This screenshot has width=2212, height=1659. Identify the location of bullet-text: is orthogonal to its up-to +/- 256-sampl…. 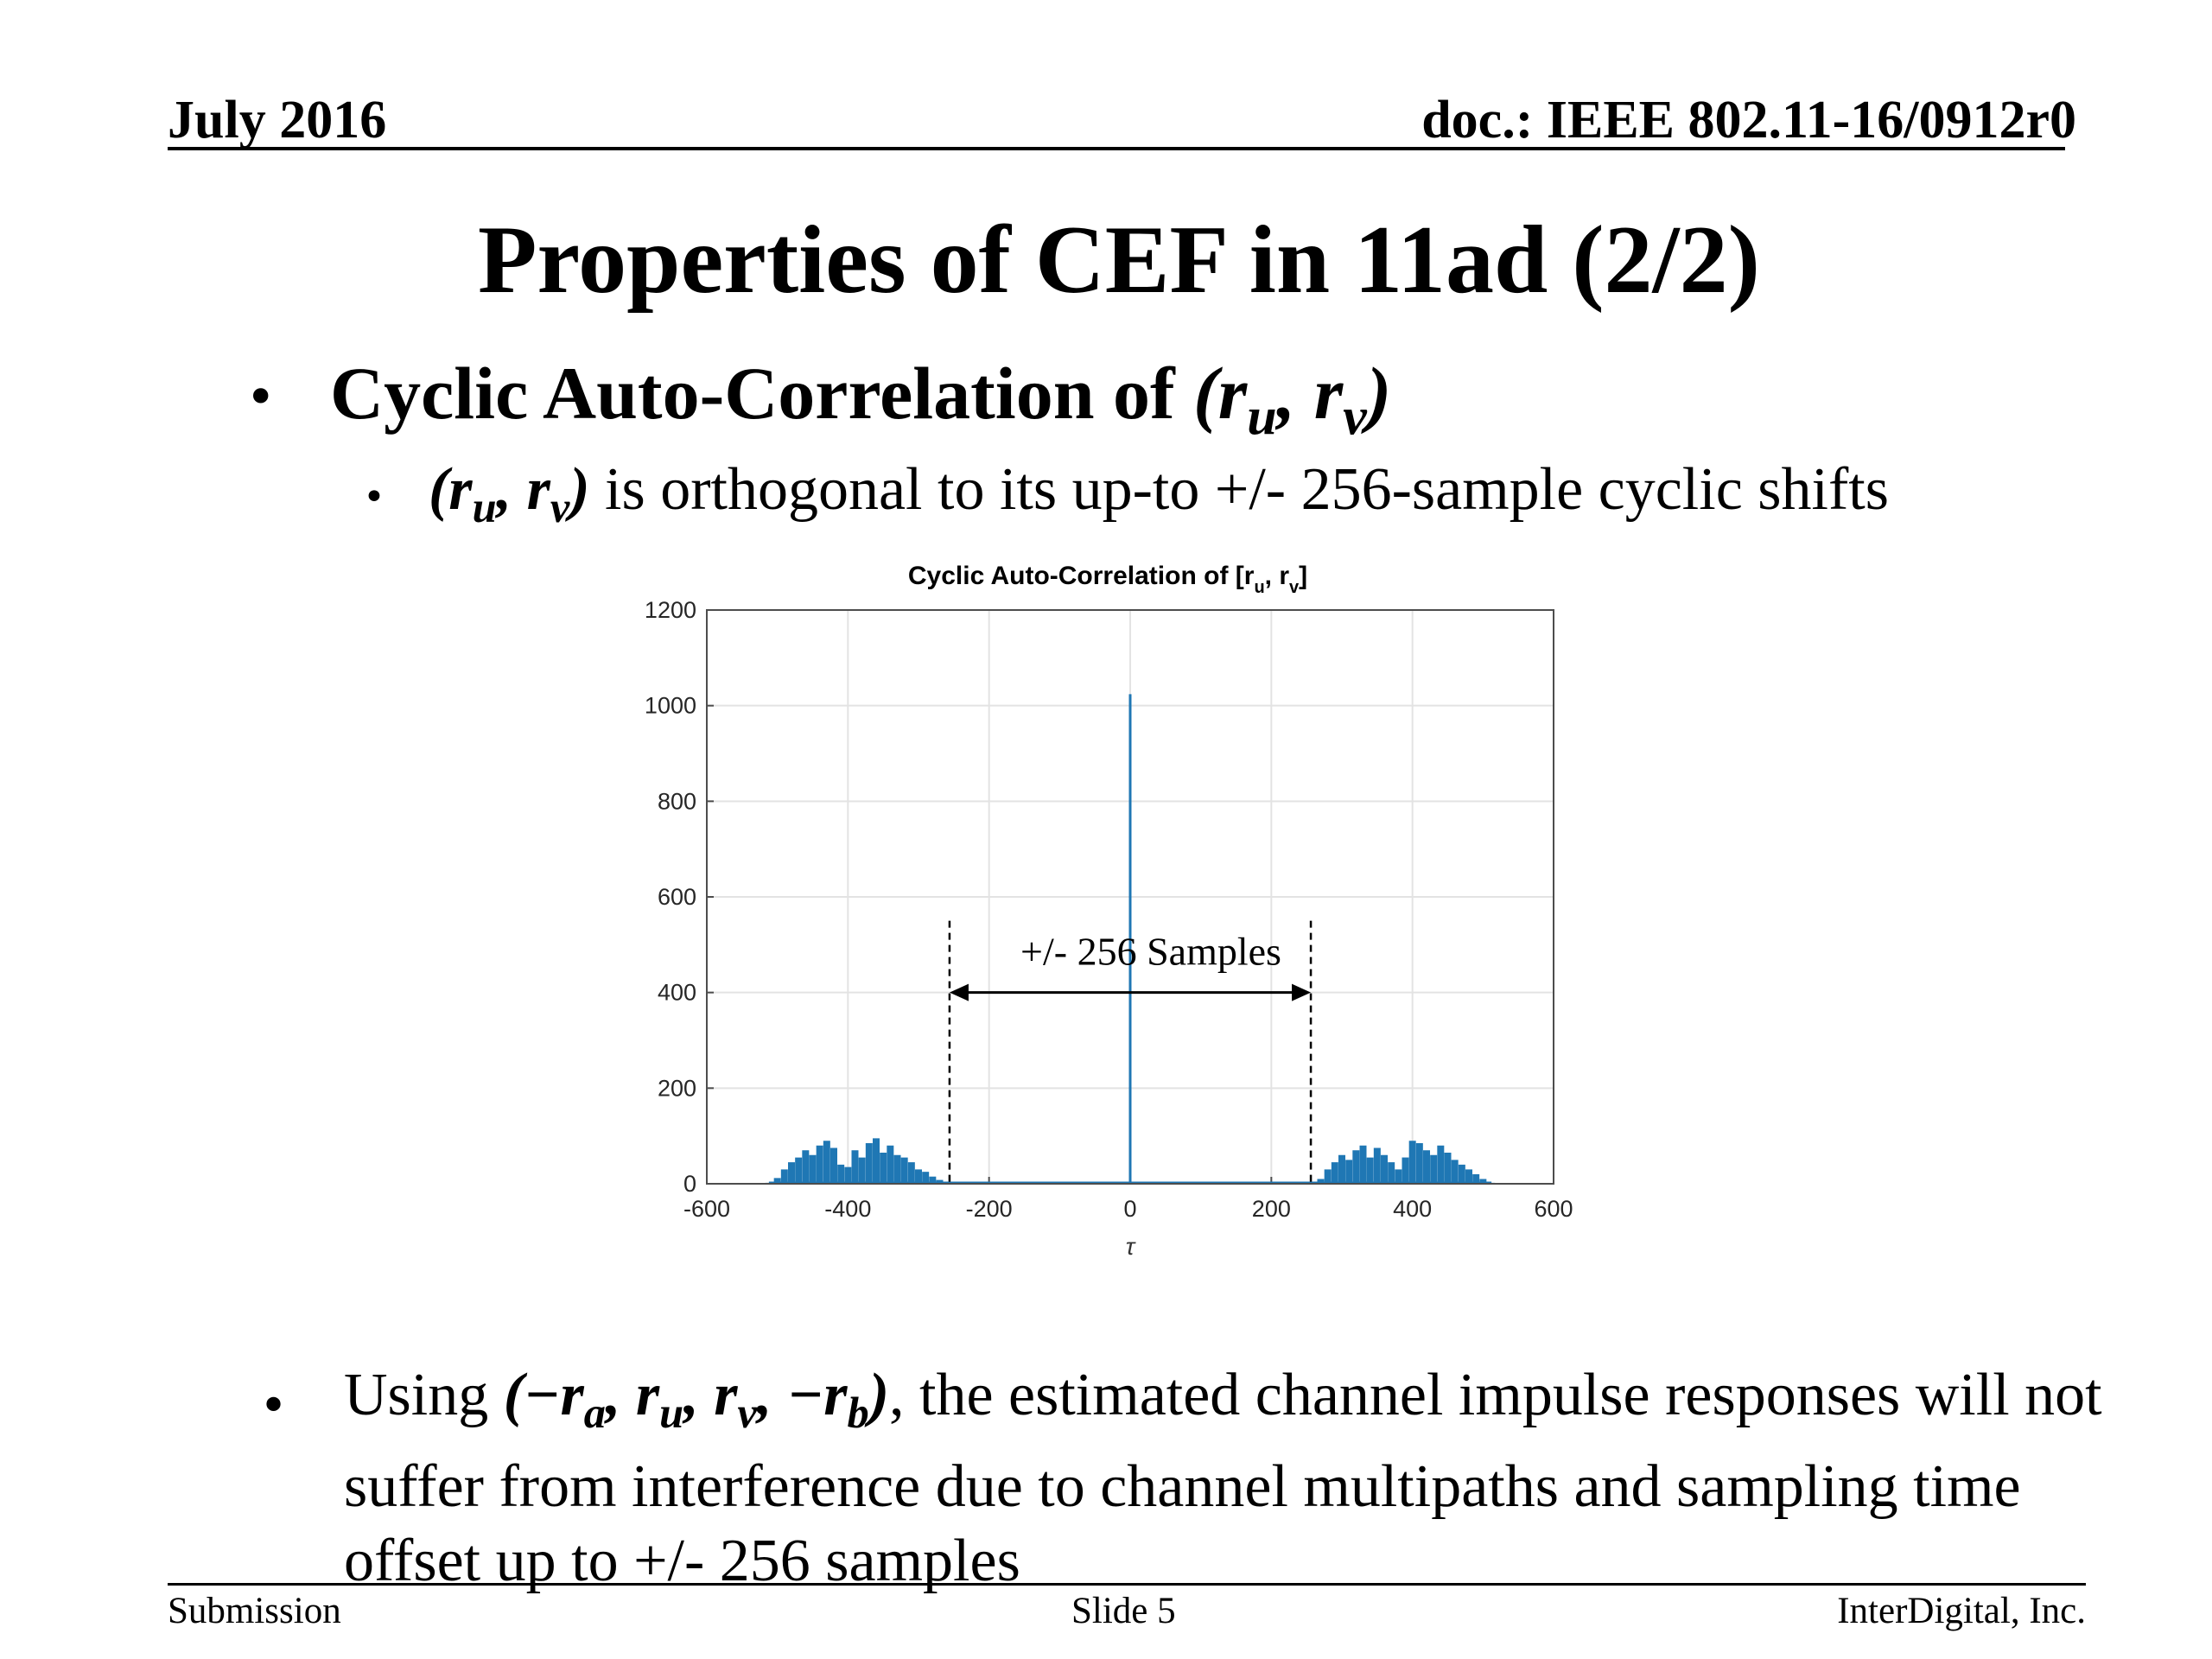
(1239, 489).